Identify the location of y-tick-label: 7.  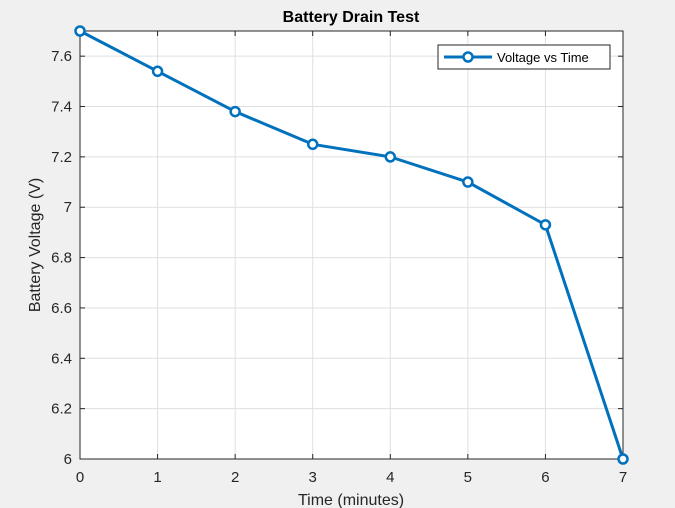
(68, 207).